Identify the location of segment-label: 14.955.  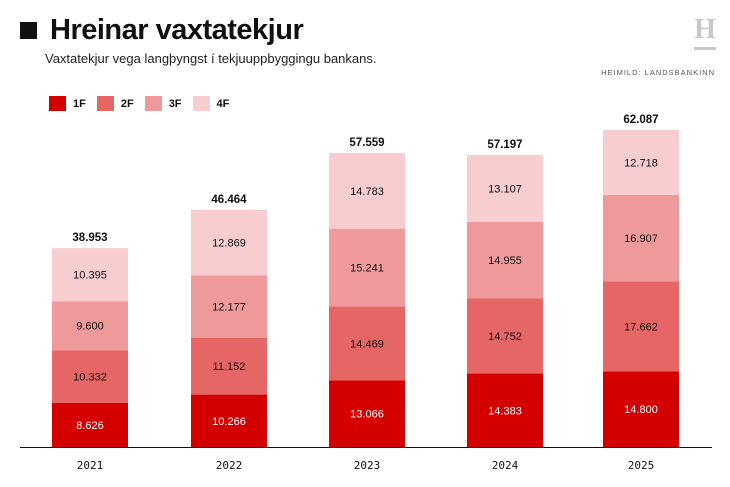
(505, 261).